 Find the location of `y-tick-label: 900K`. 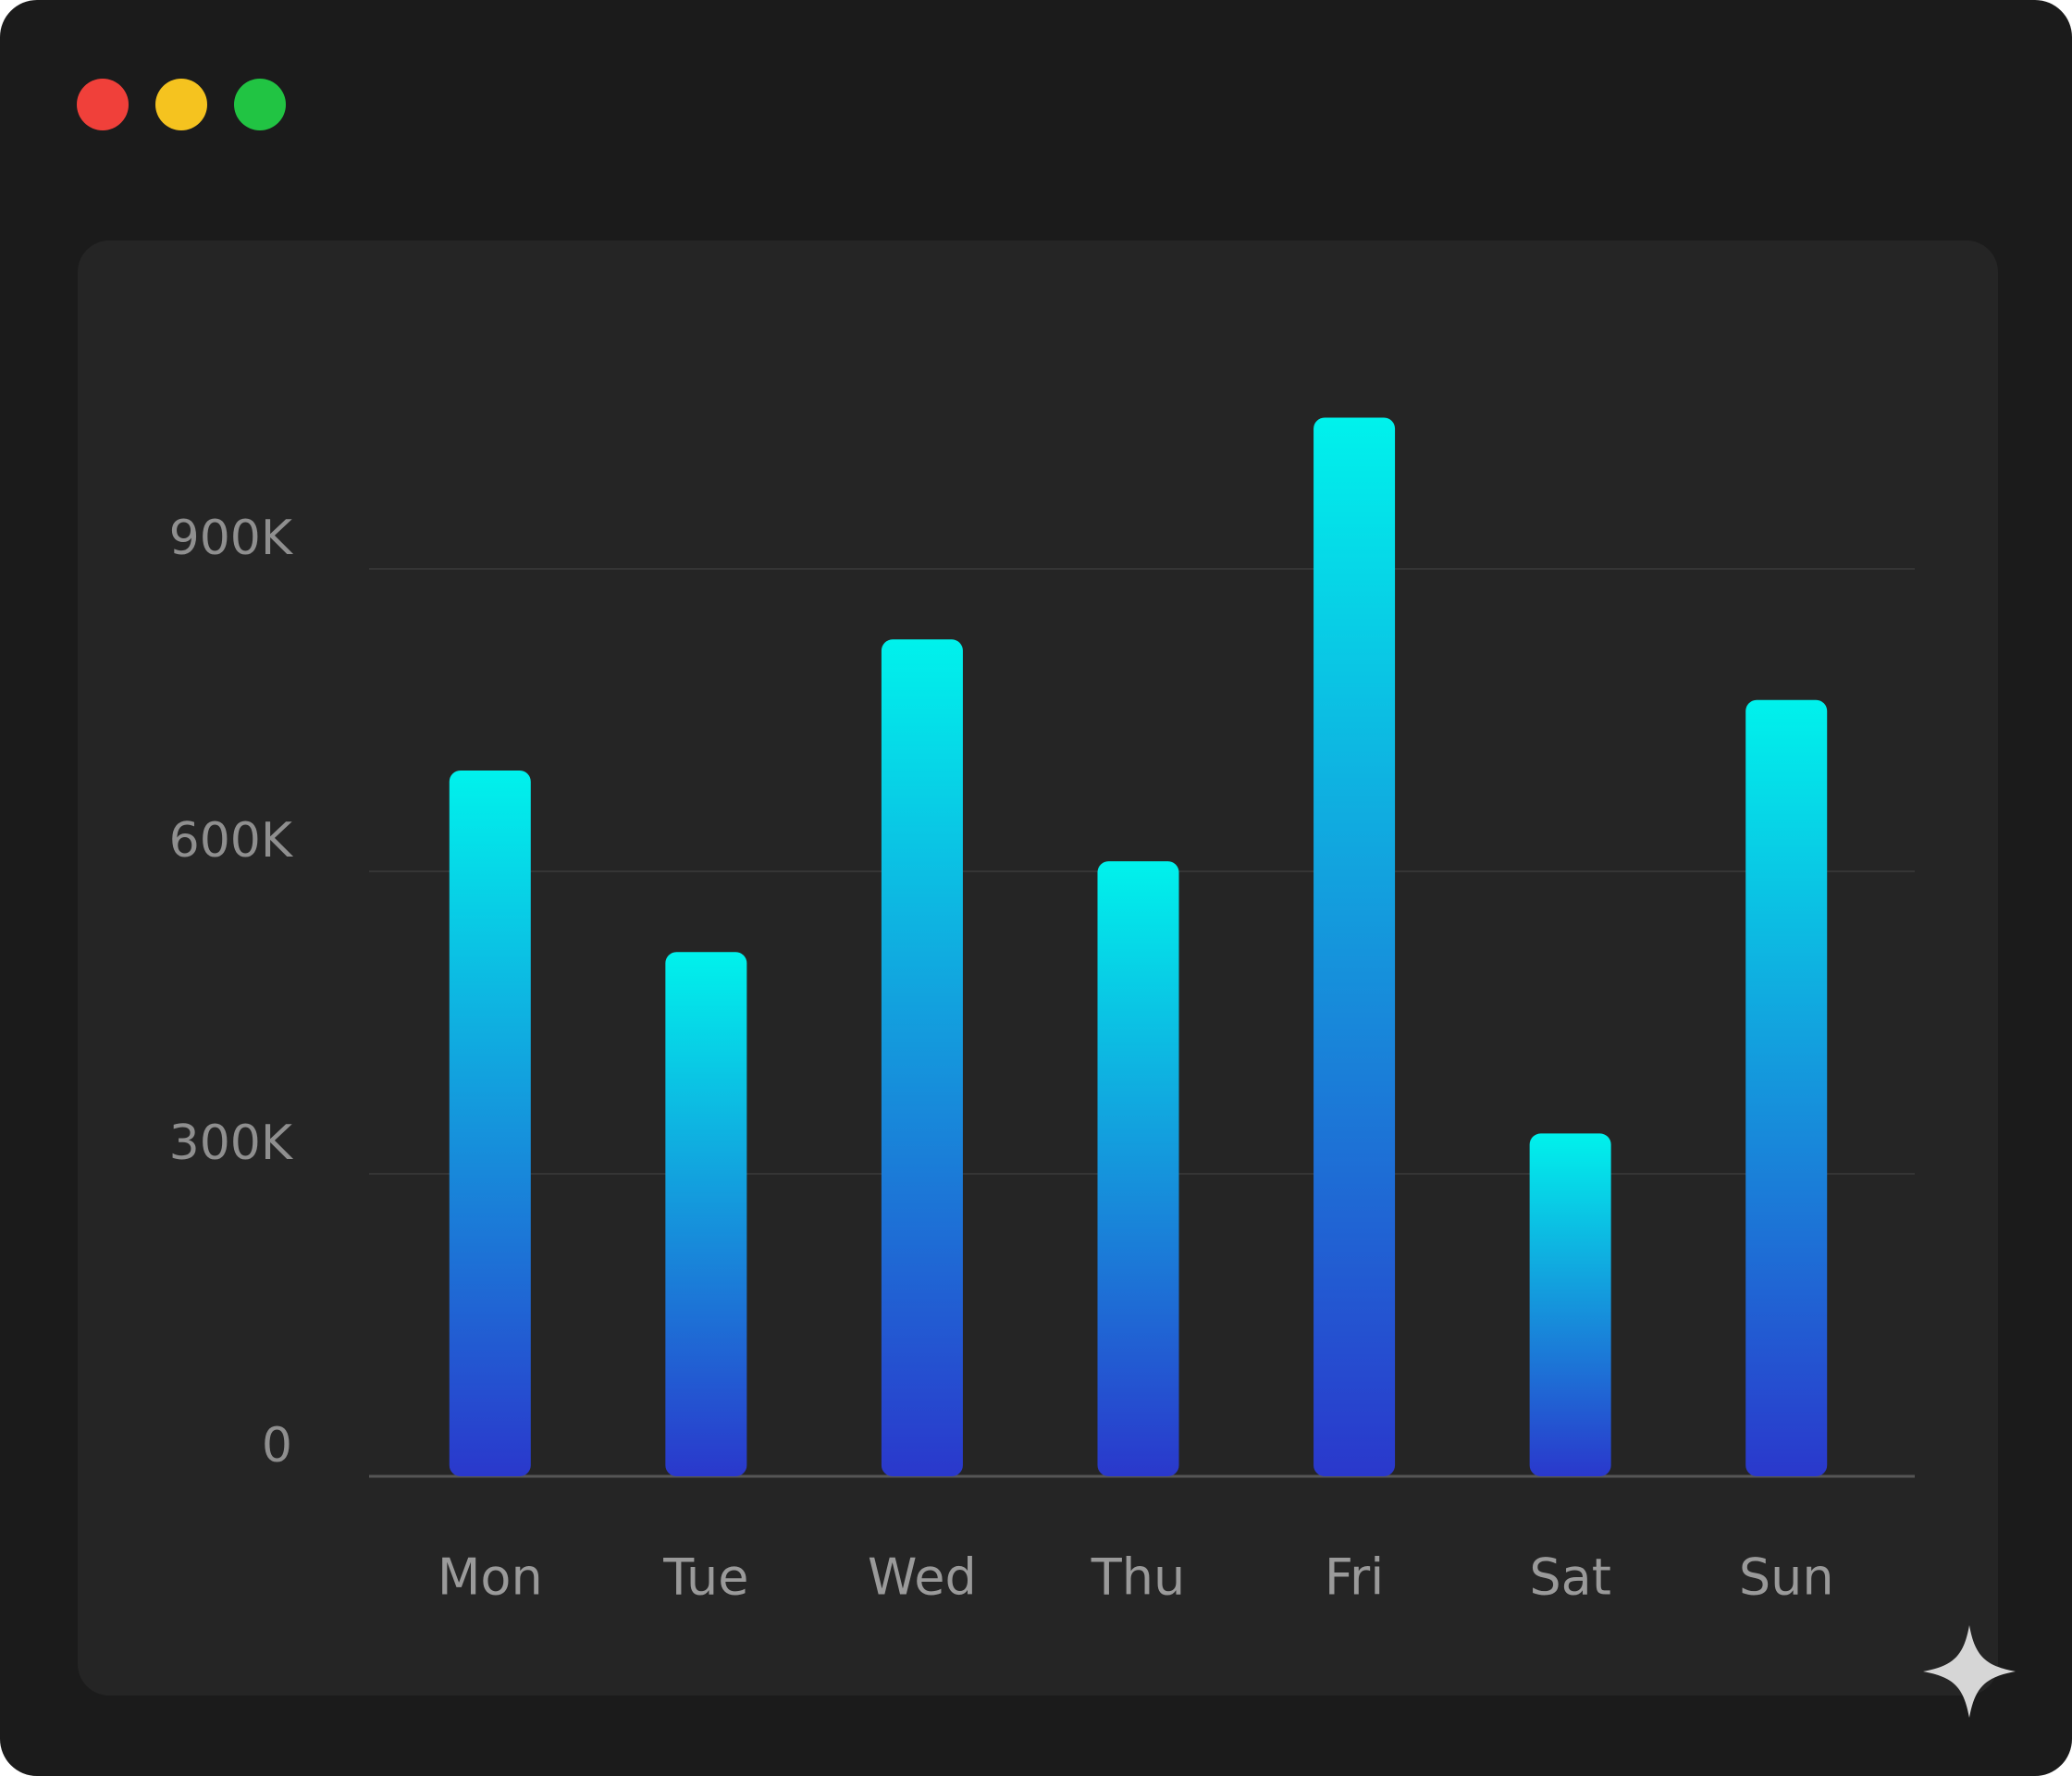

y-tick-label: 900K is located at coordinates (232, 538).